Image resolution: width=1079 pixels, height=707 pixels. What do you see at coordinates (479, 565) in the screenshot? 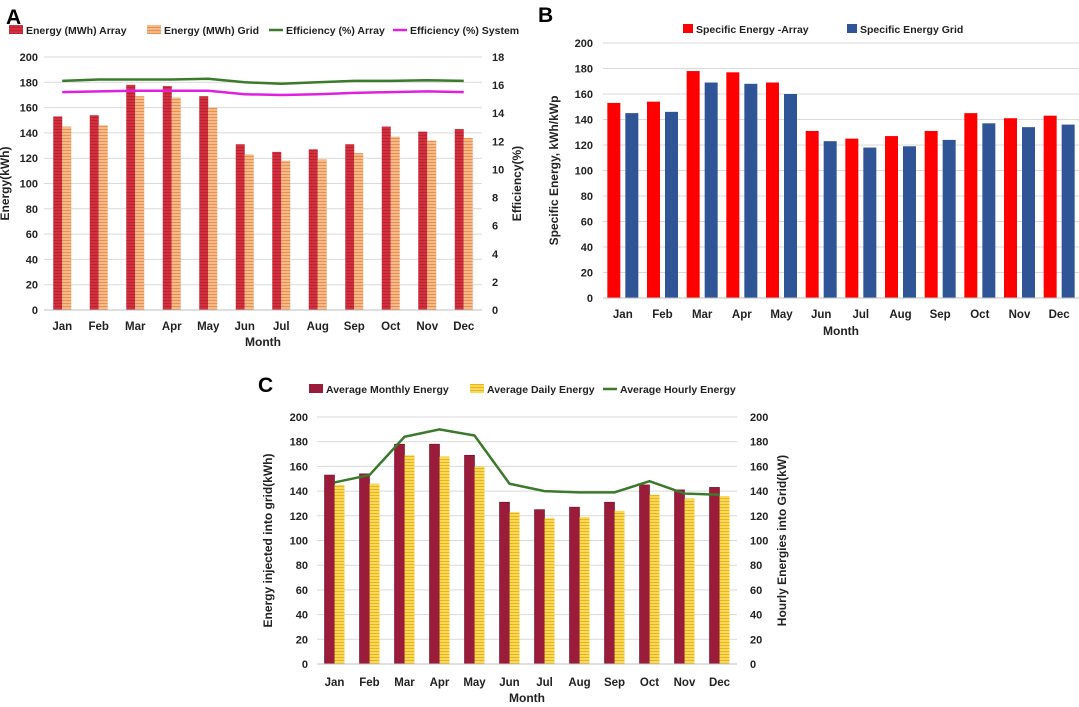
I see `bar-average-daily-energy-may` at bounding box center [479, 565].